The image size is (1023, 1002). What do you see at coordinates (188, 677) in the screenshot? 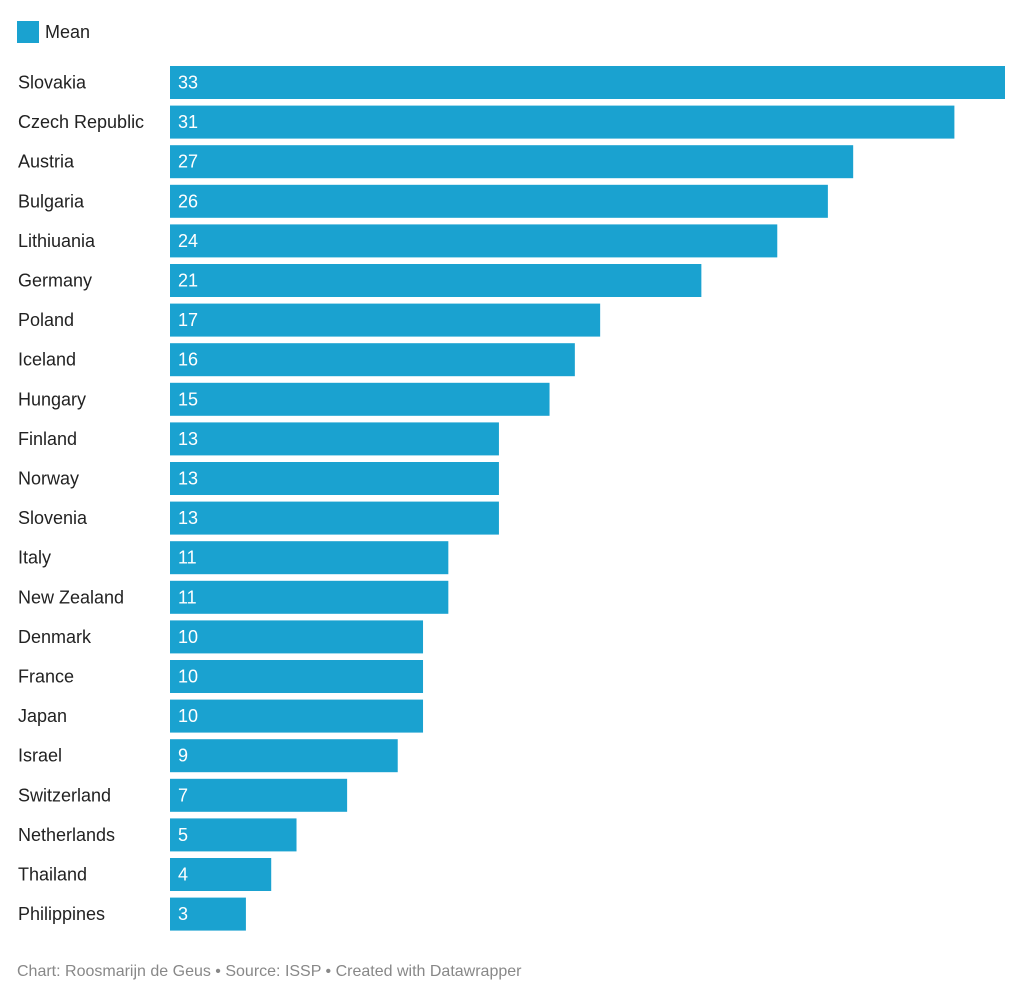
I see `value-label-france: 10` at bounding box center [188, 677].